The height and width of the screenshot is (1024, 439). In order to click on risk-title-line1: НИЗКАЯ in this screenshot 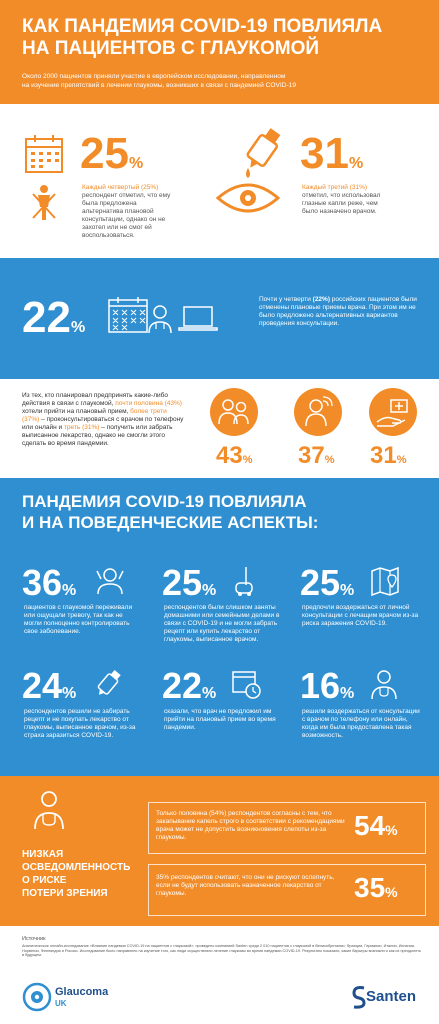, I will do `click(43, 854)`.